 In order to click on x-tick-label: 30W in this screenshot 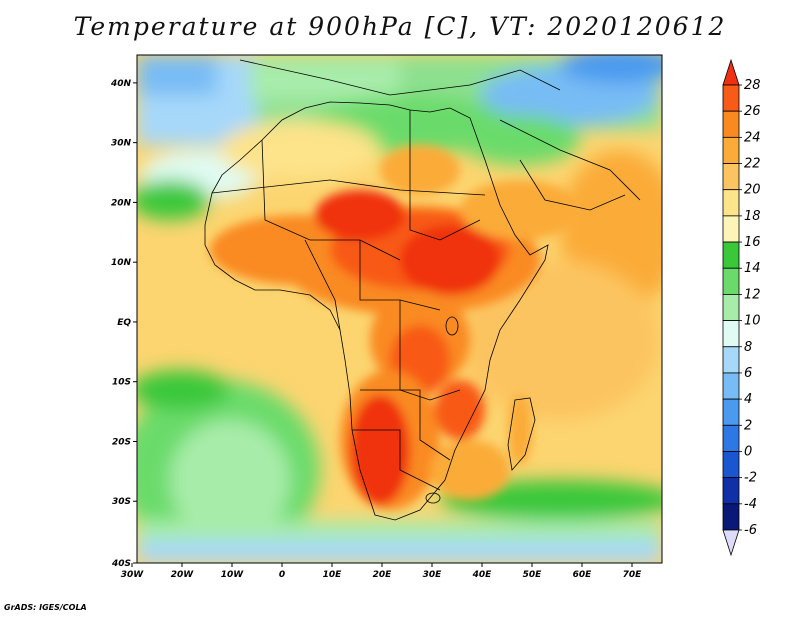, I will do `click(133, 575)`.